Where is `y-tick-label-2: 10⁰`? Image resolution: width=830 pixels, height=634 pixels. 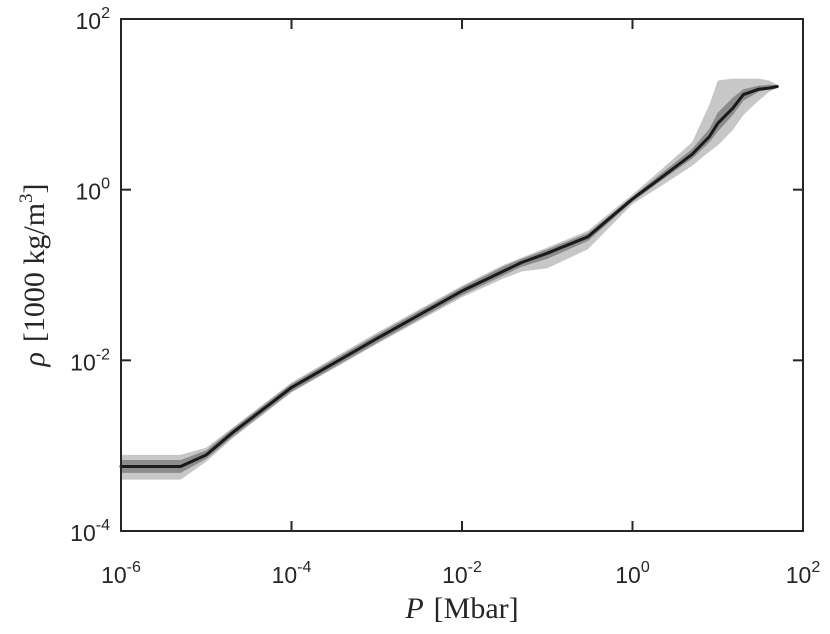
y-tick-label-2: 10⁰ is located at coordinates (93, 190).